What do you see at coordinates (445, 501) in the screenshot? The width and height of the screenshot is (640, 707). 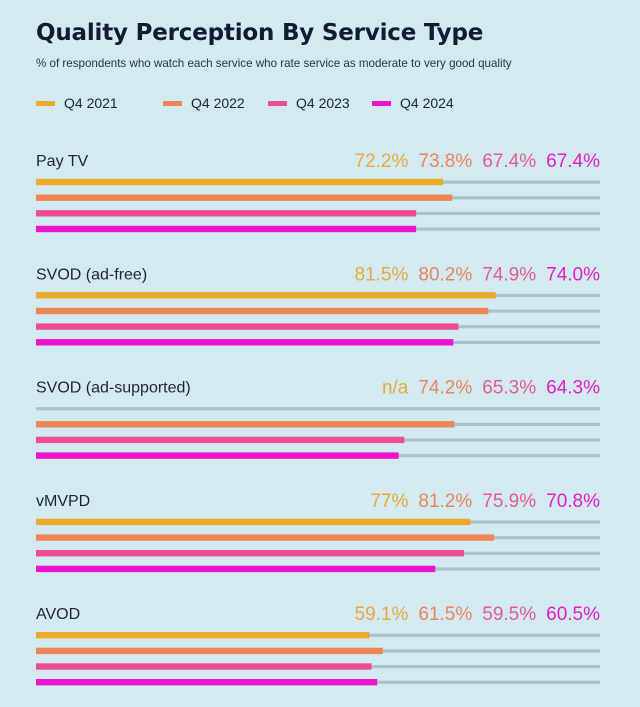 I see `value-label: 81.2%` at bounding box center [445, 501].